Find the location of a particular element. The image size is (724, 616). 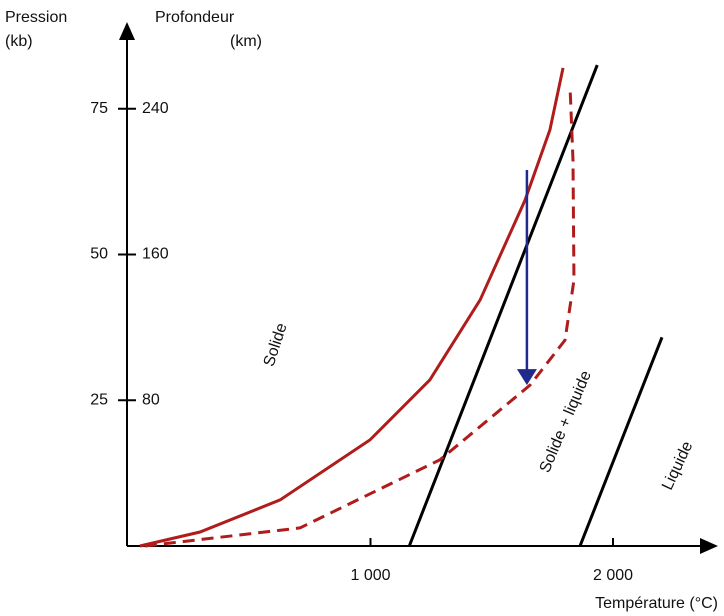

region-label: Solide is located at coordinates (276, 345).